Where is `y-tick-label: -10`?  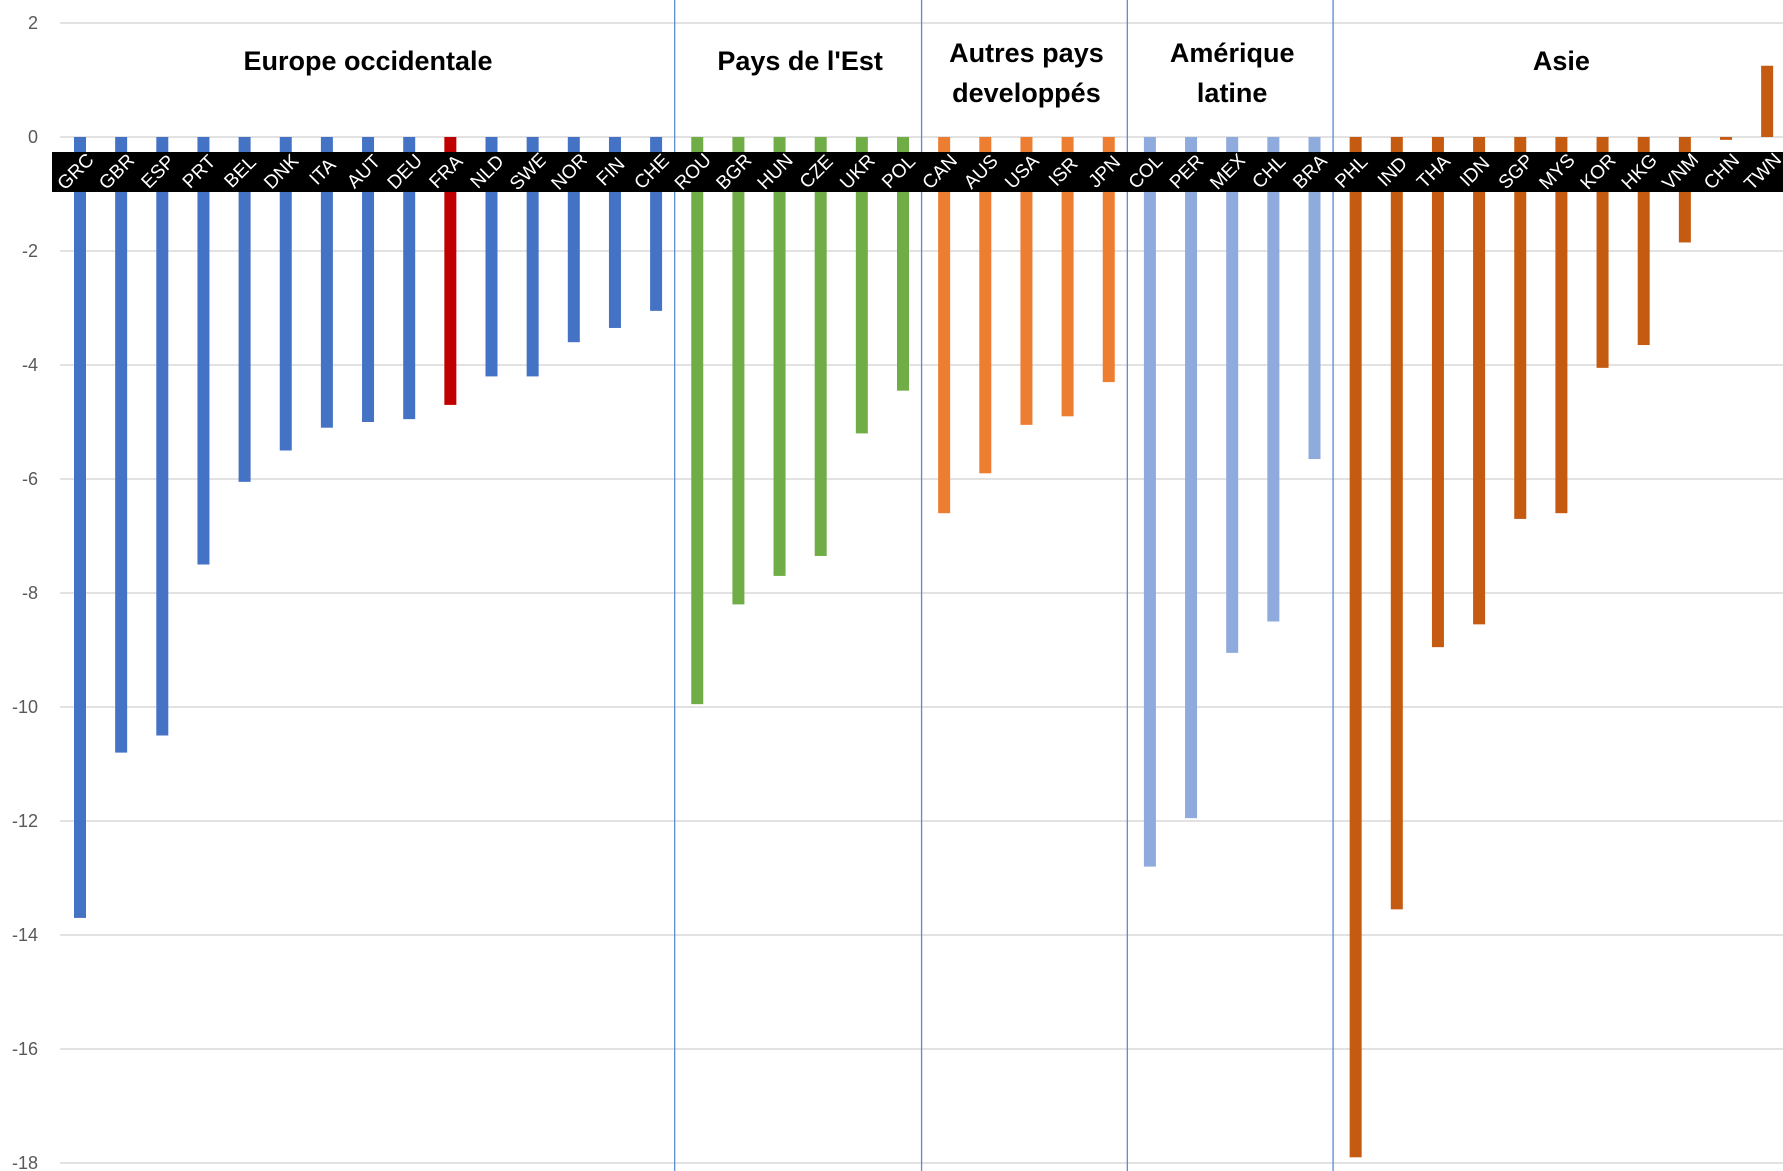 y-tick-label: -10 is located at coordinates (25, 707).